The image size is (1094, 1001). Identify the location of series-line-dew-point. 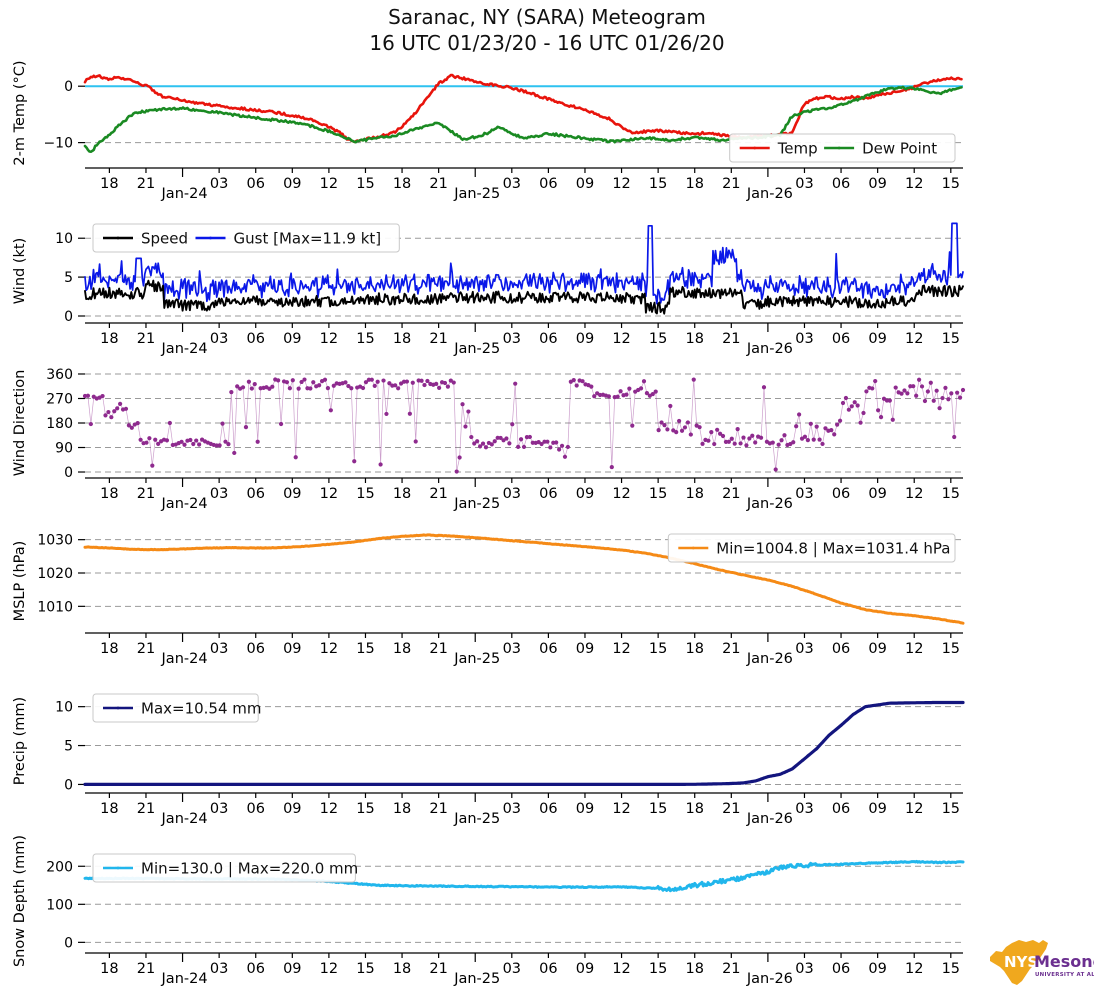
(523, 119).